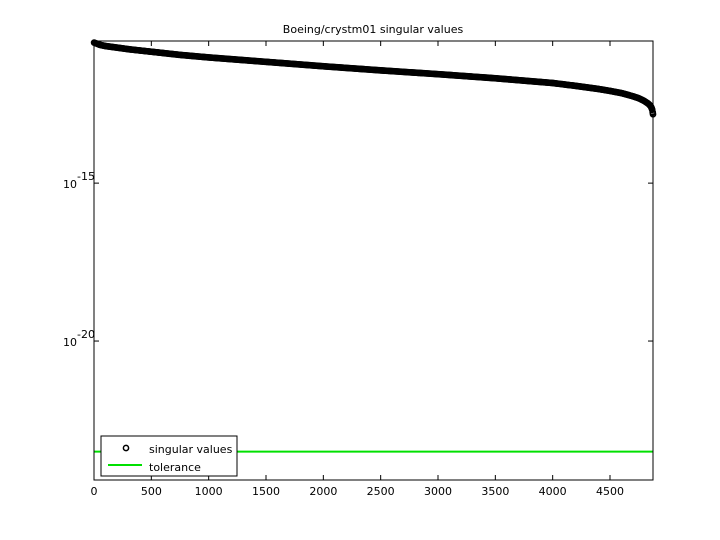  Describe the element at coordinates (175, 467) in the screenshot. I see `legend-label-tolerance: tolerance` at that location.